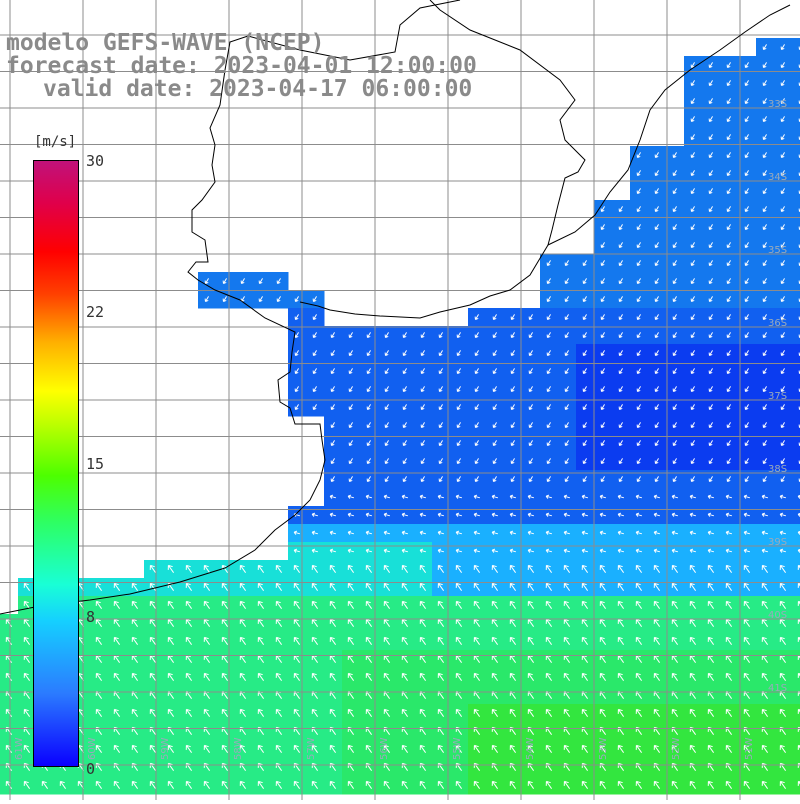 This screenshot has height=804, width=800. I want to click on longitude-labels: 61W 60W 59W 58W 57W 56W 55W 54W 53W 52W 51W, so click(384, 748).